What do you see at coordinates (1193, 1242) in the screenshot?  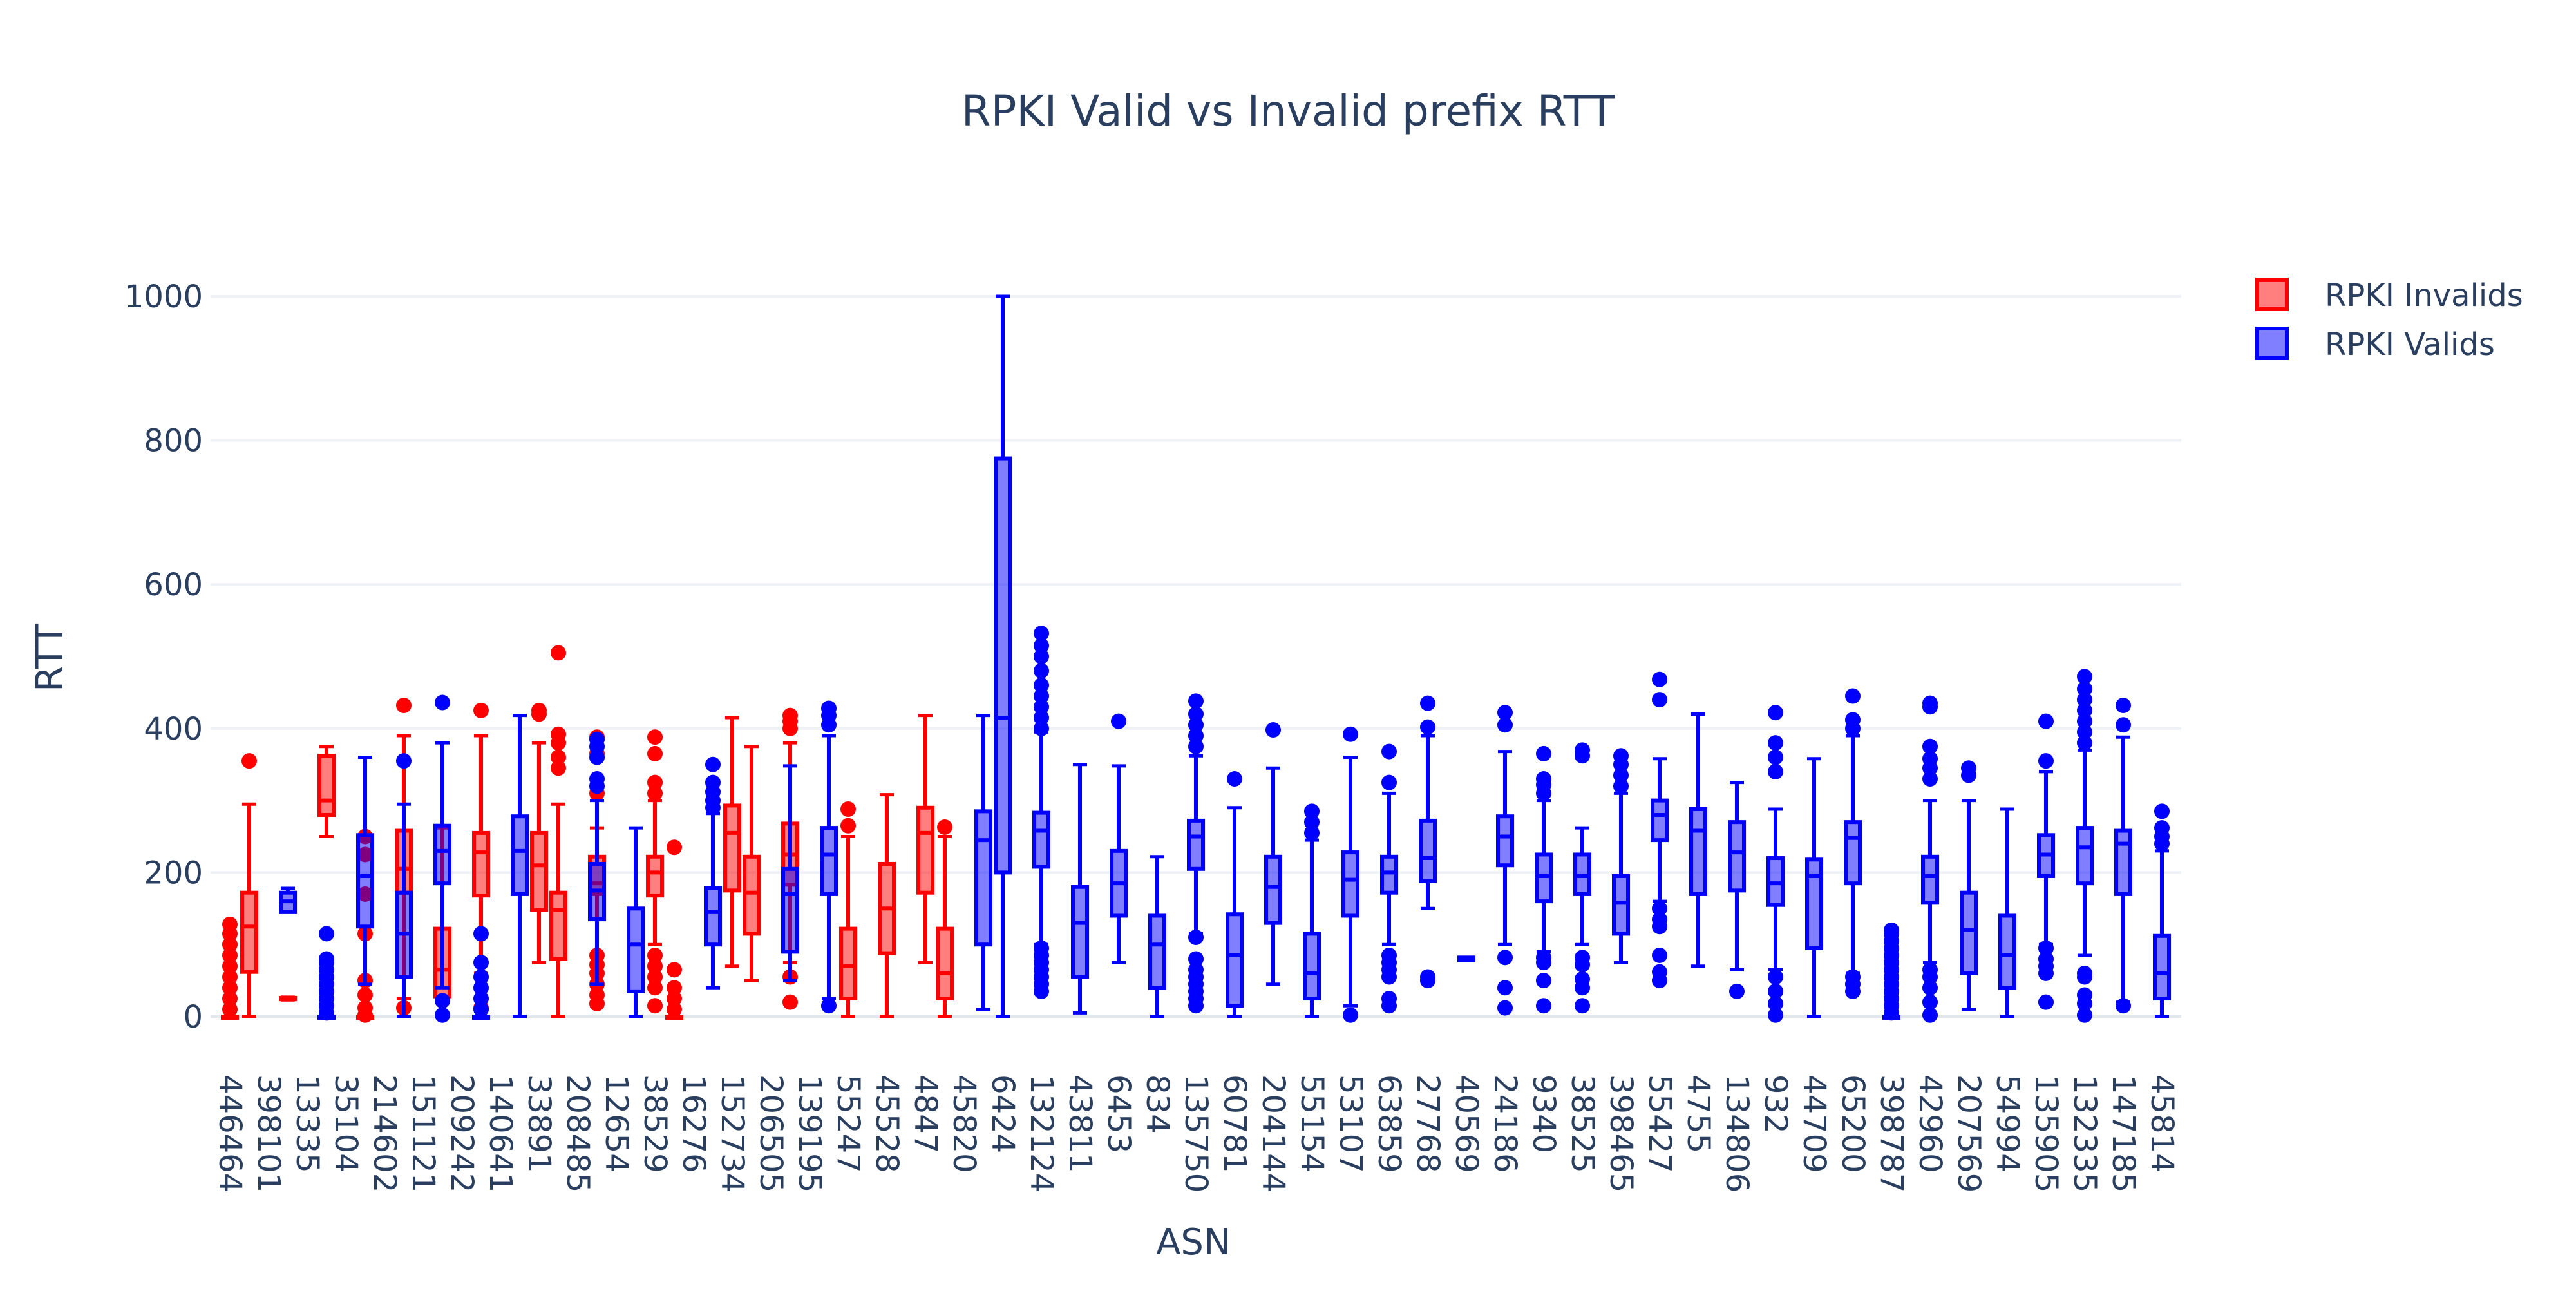 I see `x-axis-title: ASN` at bounding box center [1193, 1242].